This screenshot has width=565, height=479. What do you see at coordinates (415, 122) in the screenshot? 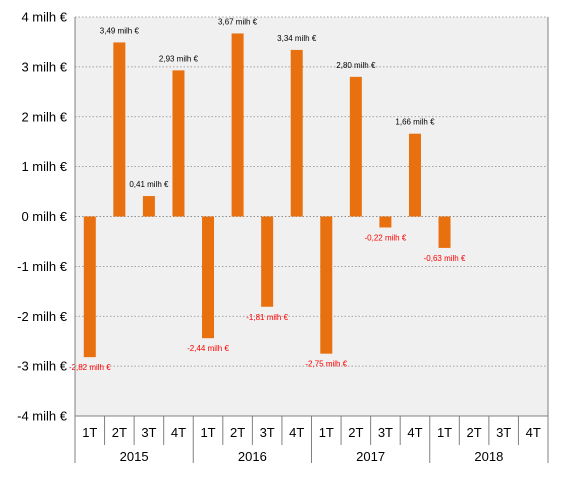
I see `data-label: 1,66 milh €` at bounding box center [415, 122].